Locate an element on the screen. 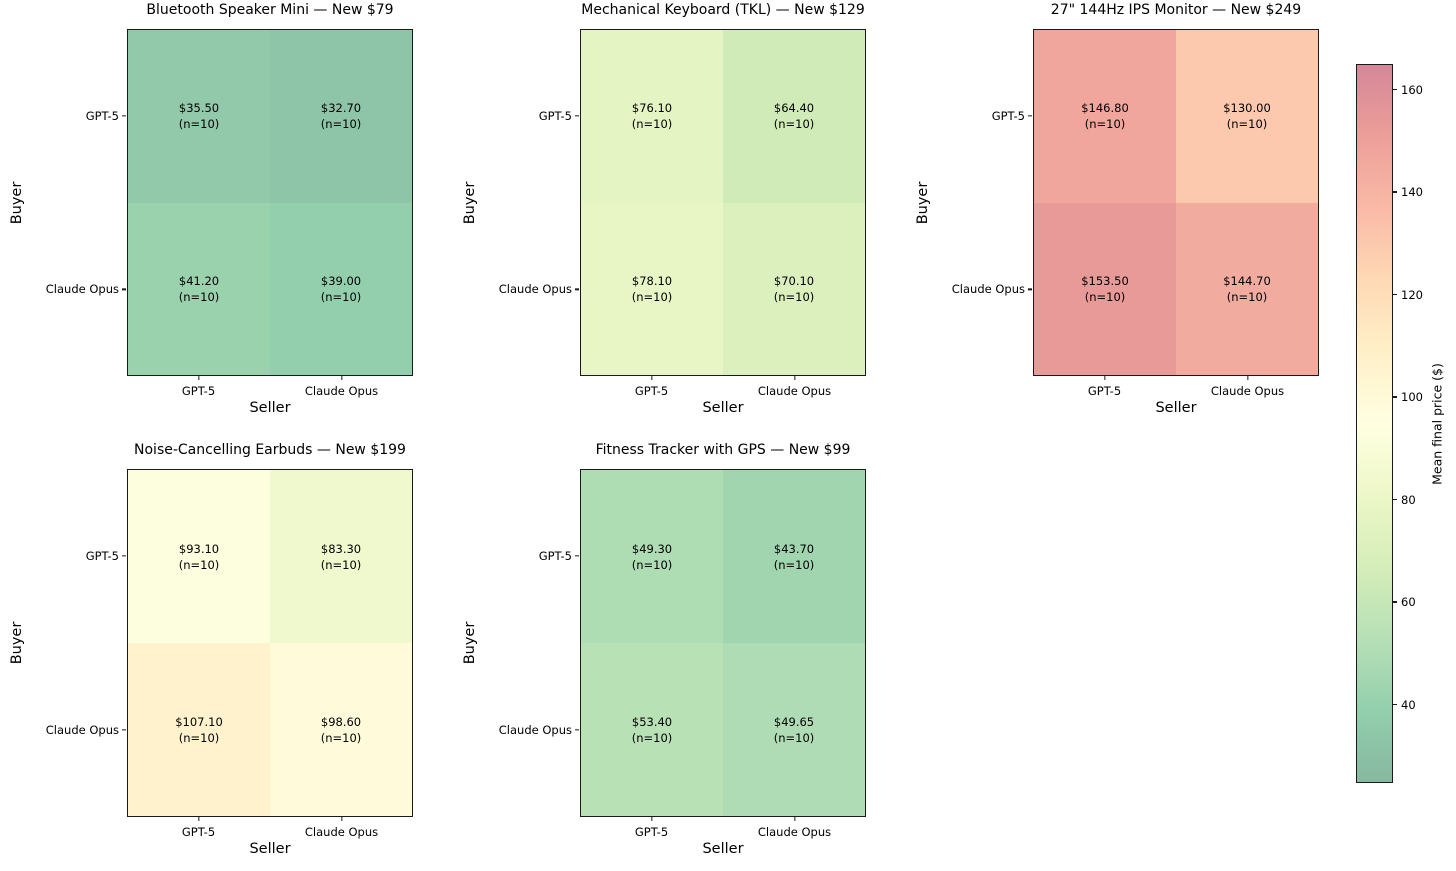 This screenshot has height=871, width=1456. cell-annotation: $76.10 (n=10) is located at coordinates (652, 116).